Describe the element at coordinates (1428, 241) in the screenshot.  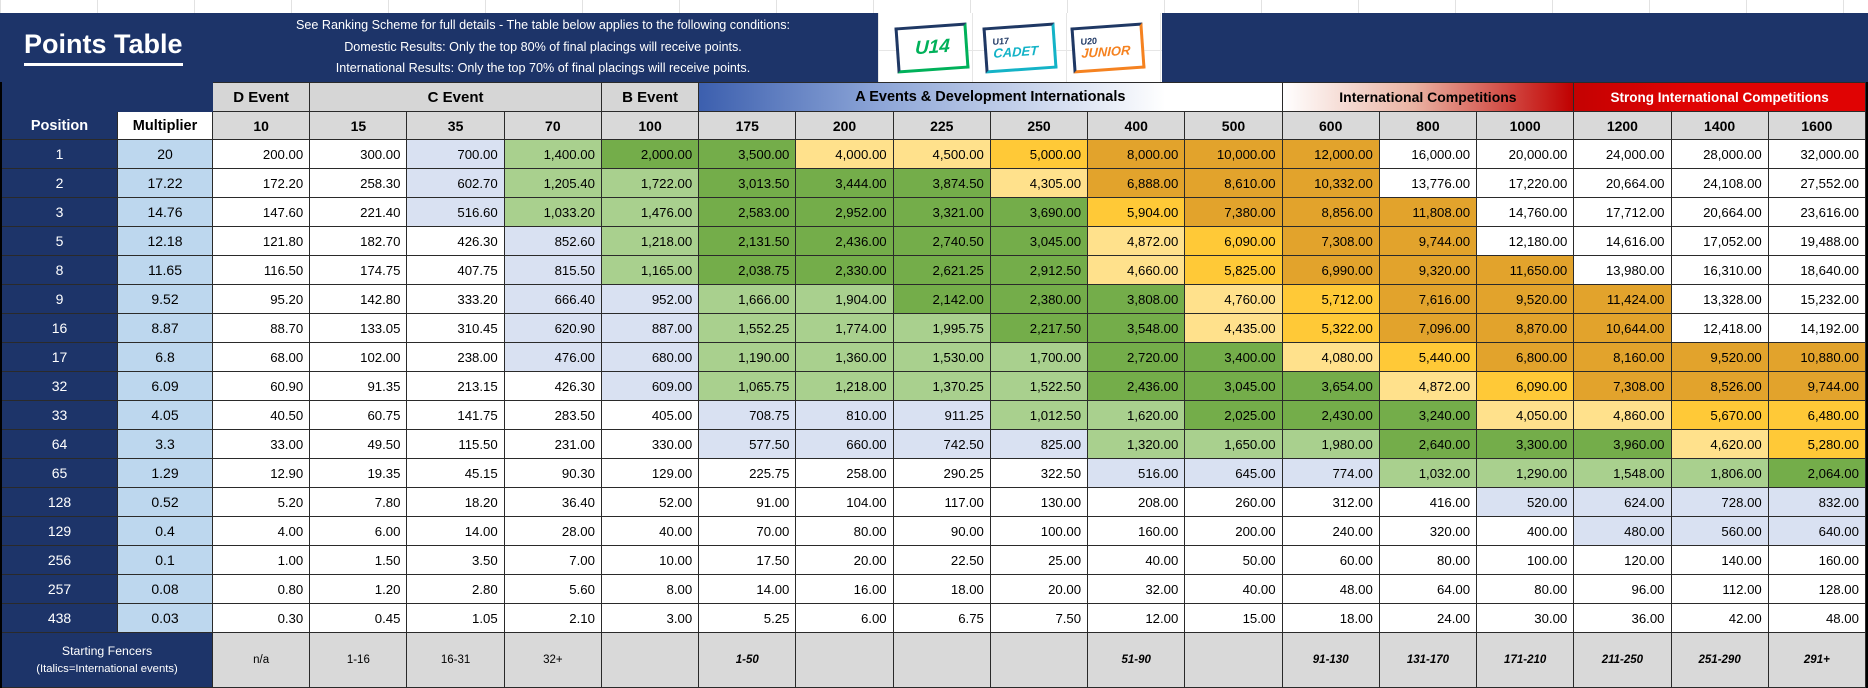
I see `points-cell-5-800: 9,744.00` at that location.